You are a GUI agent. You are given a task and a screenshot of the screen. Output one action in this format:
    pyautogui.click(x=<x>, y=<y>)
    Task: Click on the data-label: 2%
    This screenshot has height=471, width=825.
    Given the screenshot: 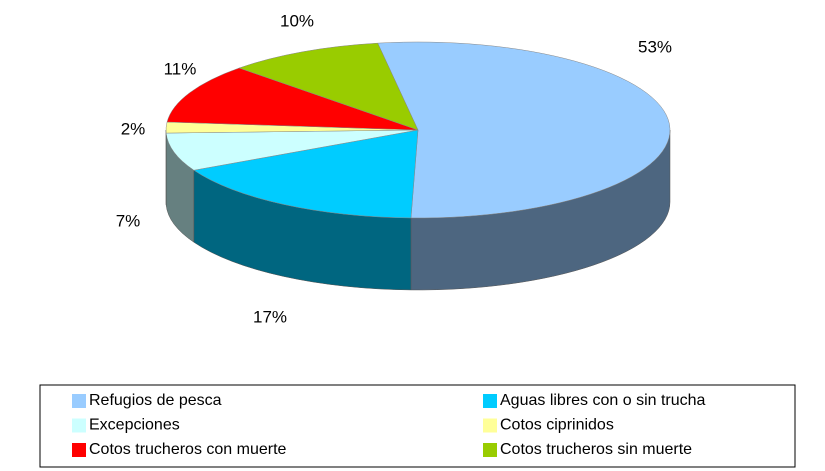 What is the action you would take?
    pyautogui.click(x=133, y=128)
    